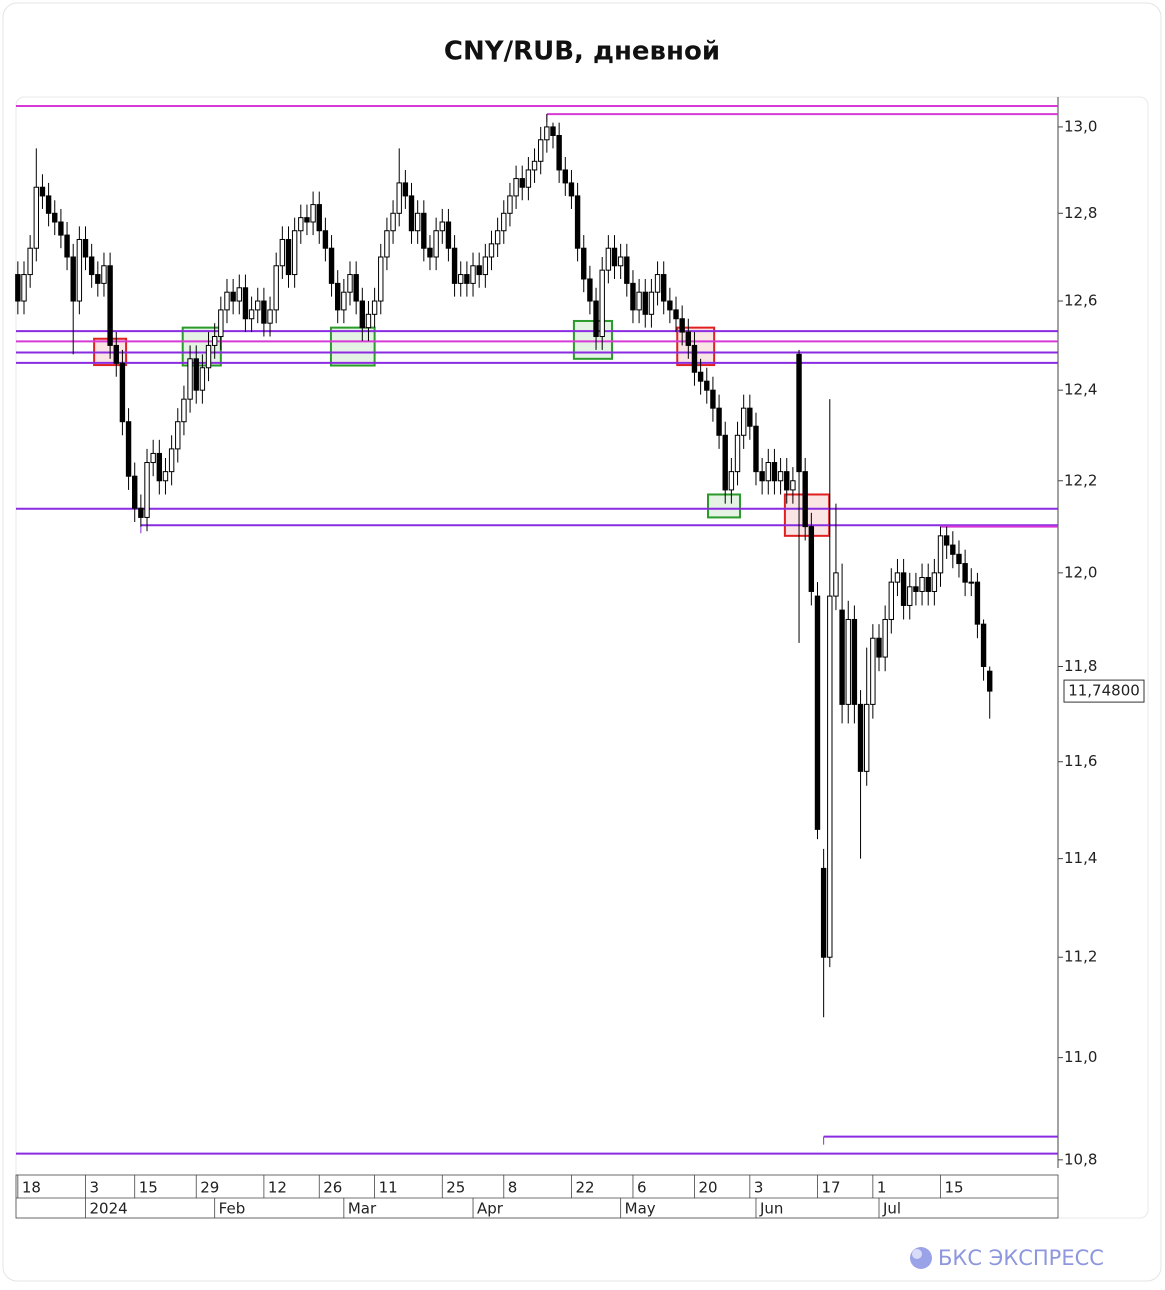  What do you see at coordinates (362, 1209) in the screenshot?
I see `month-tick-label: Mar` at bounding box center [362, 1209].